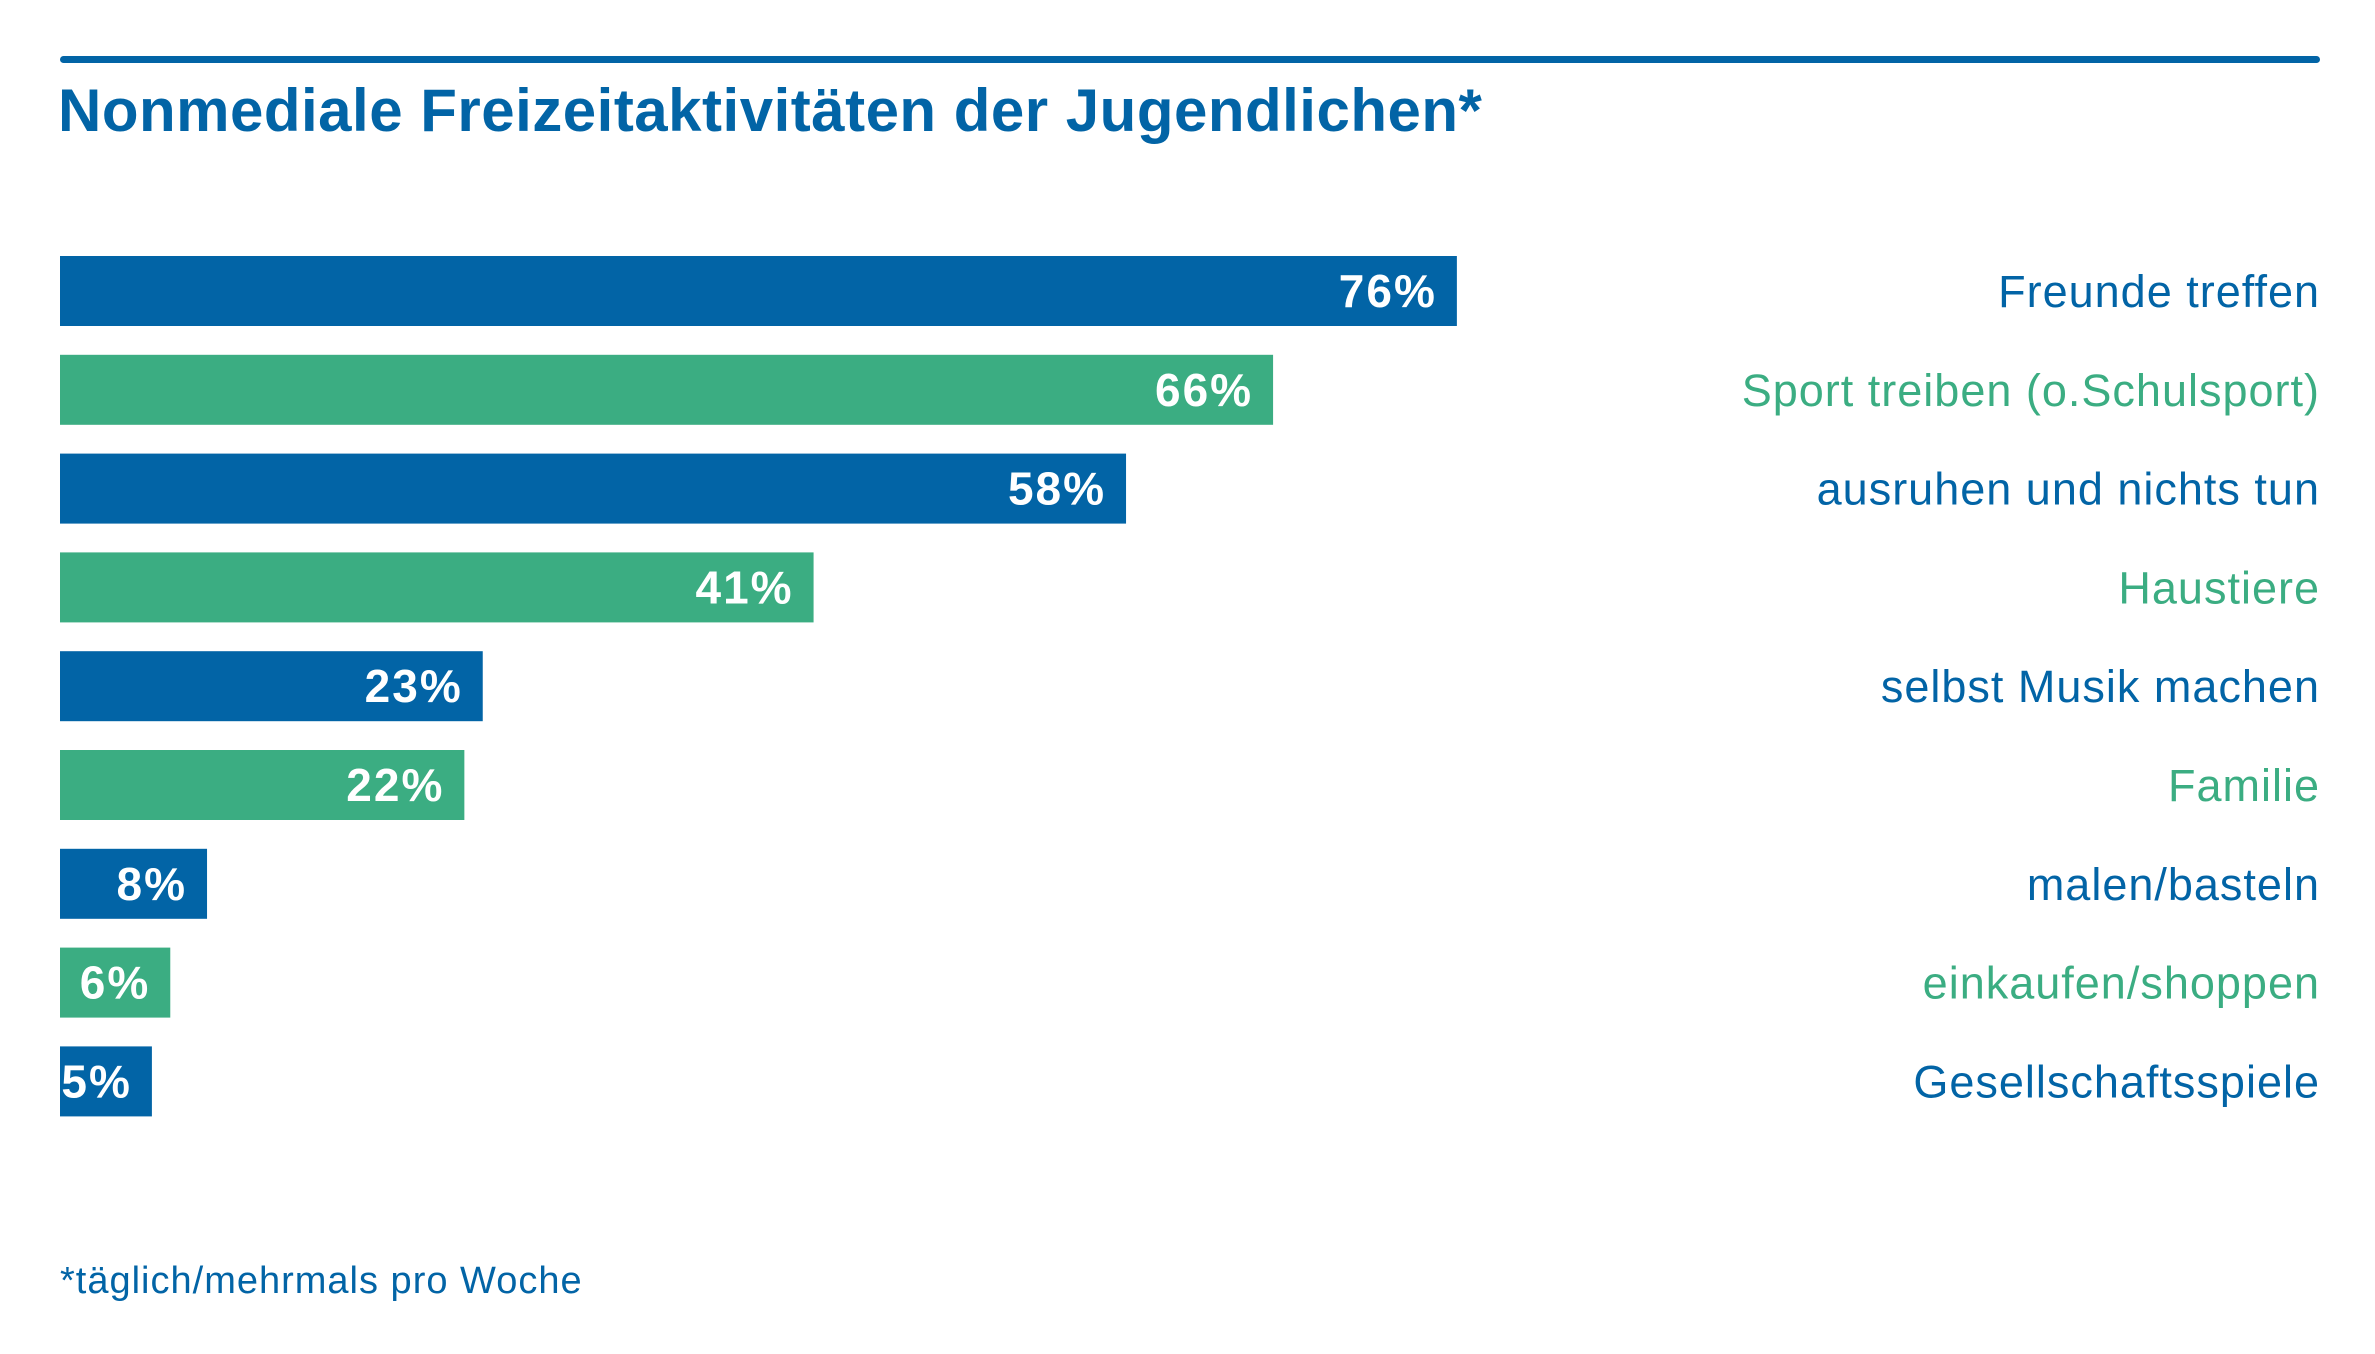 This screenshot has height=1354, width=2375. I want to click on category-label: Haustiere, so click(2219, 587).